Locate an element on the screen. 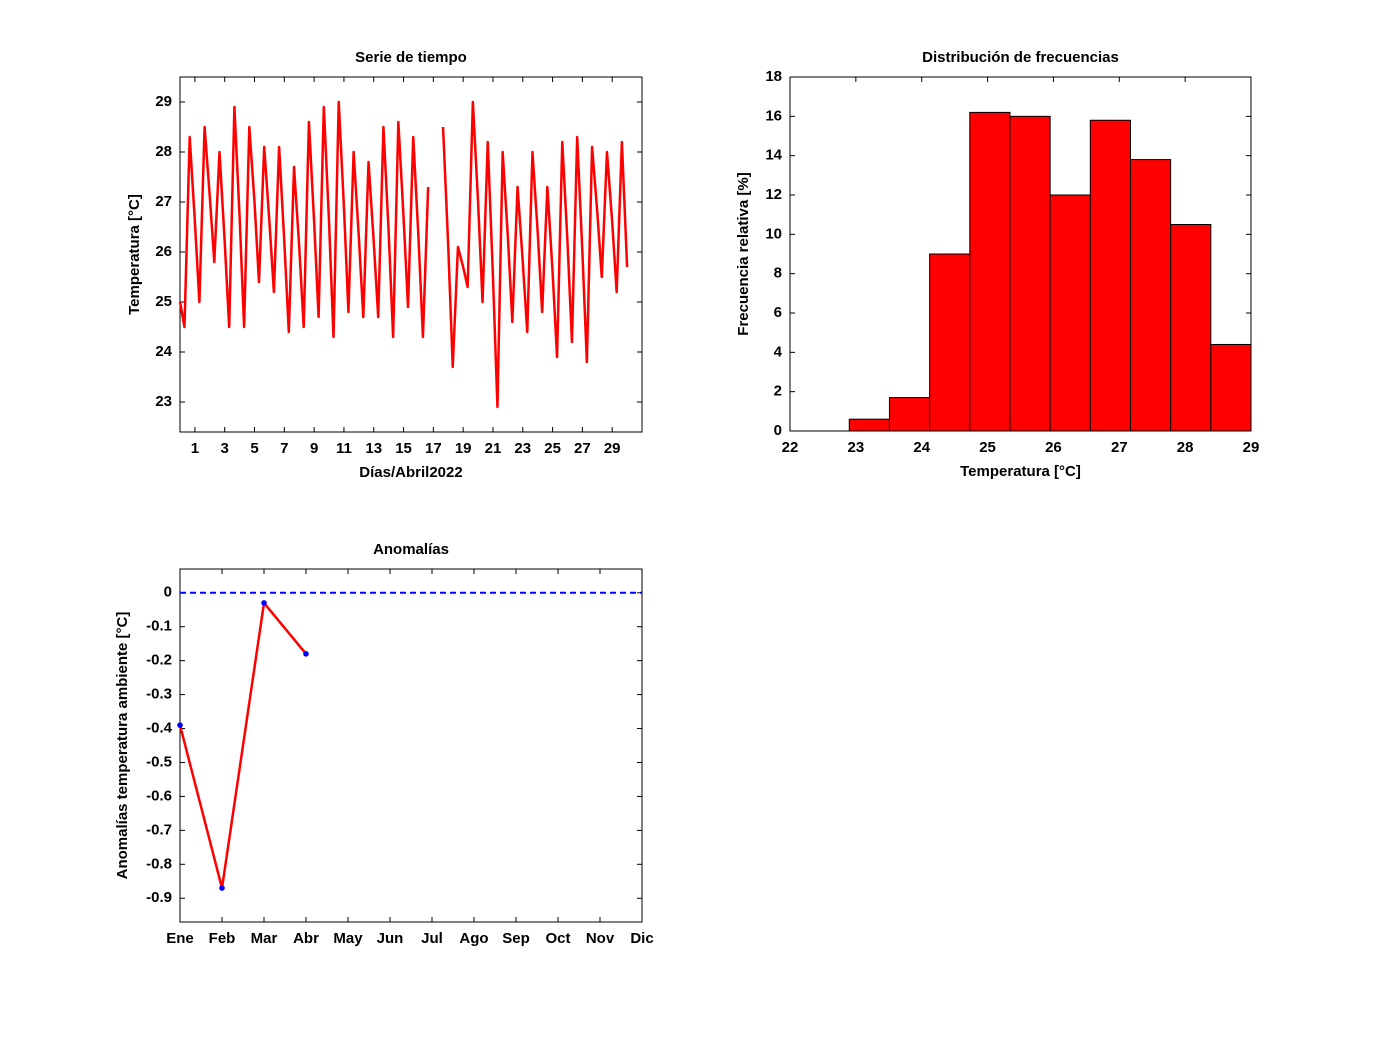  x-tick-label: 19 is located at coordinates (463, 448).